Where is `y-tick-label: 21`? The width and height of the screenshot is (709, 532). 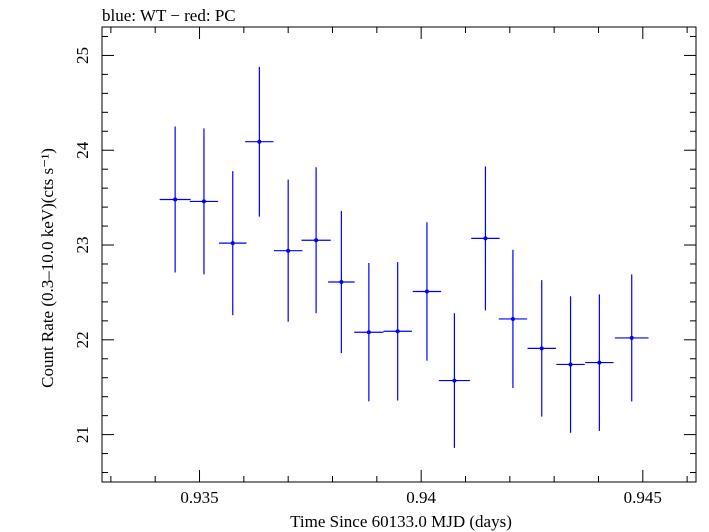 y-tick-label: 21 is located at coordinates (82, 434).